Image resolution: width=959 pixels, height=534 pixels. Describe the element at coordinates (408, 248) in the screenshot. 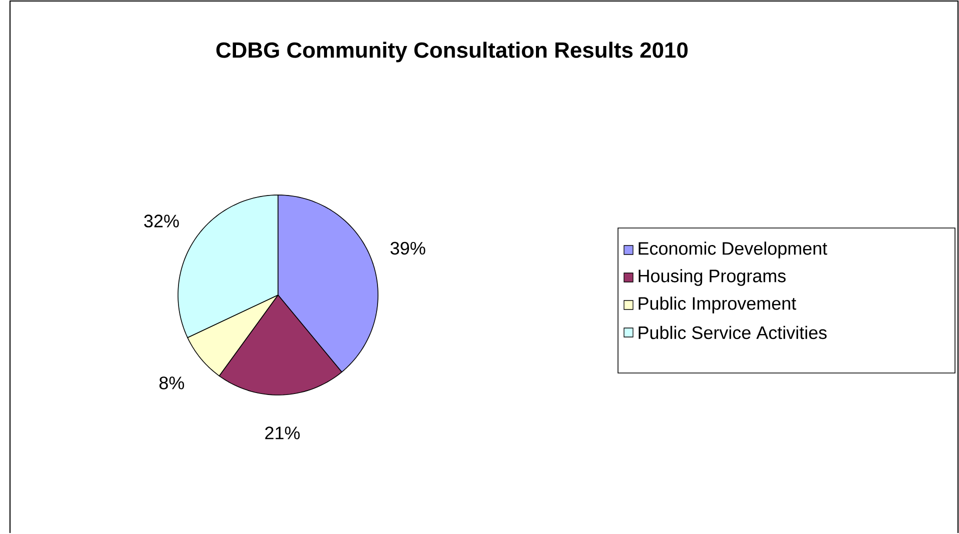

I see `data-label: 39%` at that location.